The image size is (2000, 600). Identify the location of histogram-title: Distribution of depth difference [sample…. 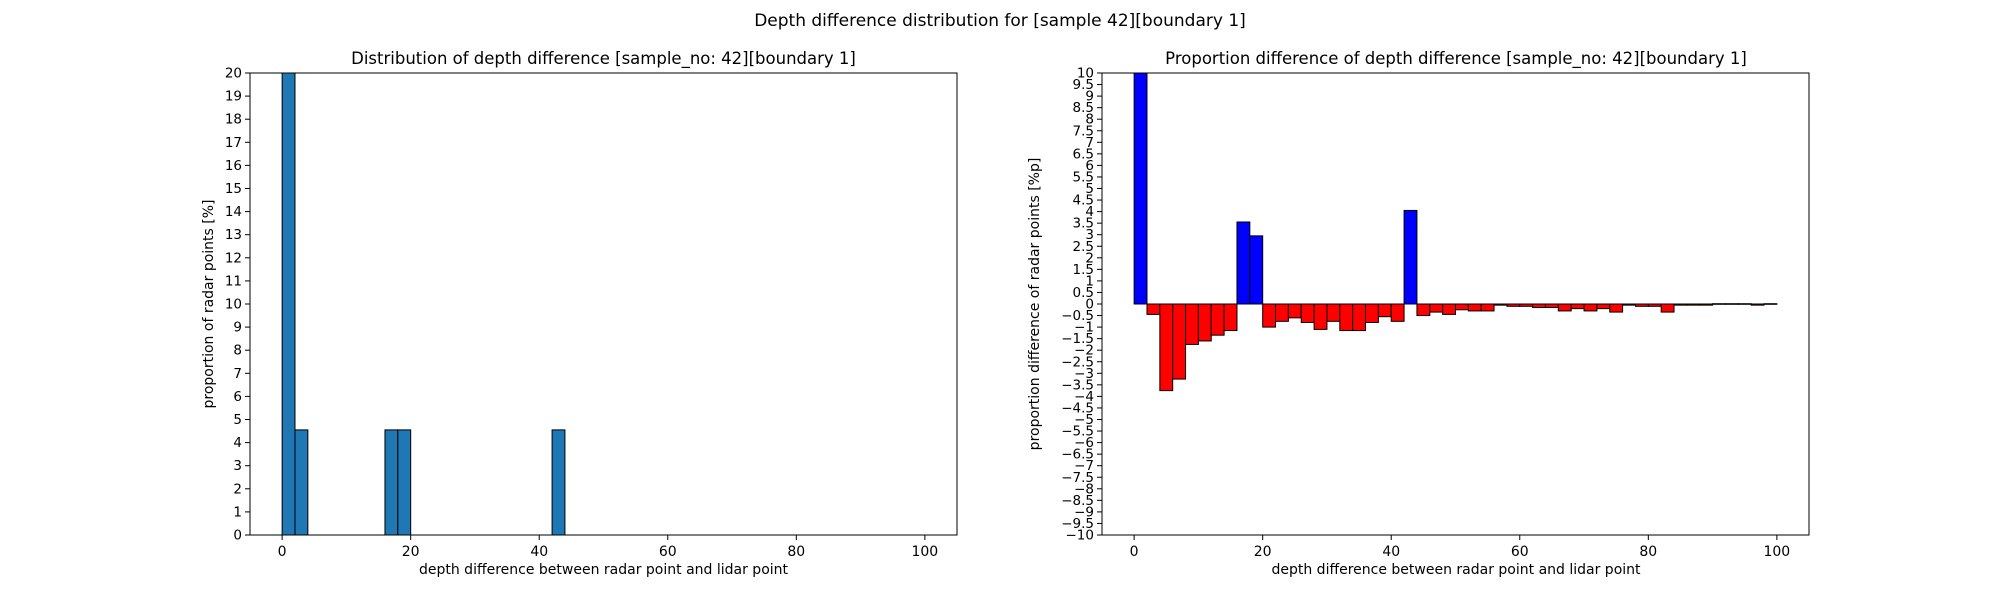
(603, 59).